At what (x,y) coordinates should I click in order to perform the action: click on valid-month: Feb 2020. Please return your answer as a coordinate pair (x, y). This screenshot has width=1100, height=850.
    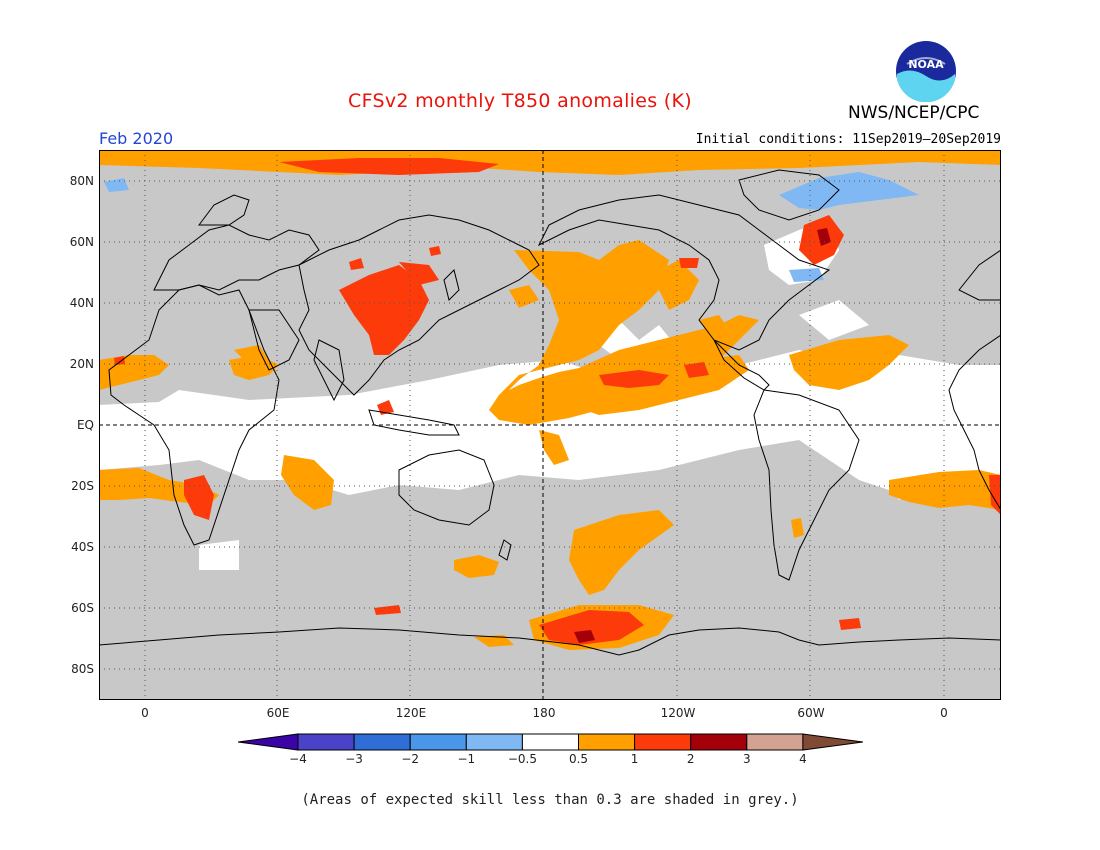
    Looking at the image, I should click on (136, 138).